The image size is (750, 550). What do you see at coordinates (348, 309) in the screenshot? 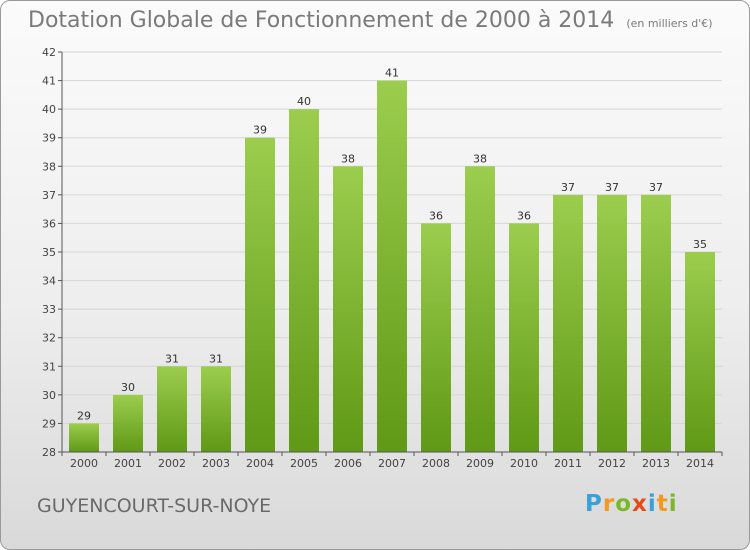
I see `bar-2006` at bounding box center [348, 309].